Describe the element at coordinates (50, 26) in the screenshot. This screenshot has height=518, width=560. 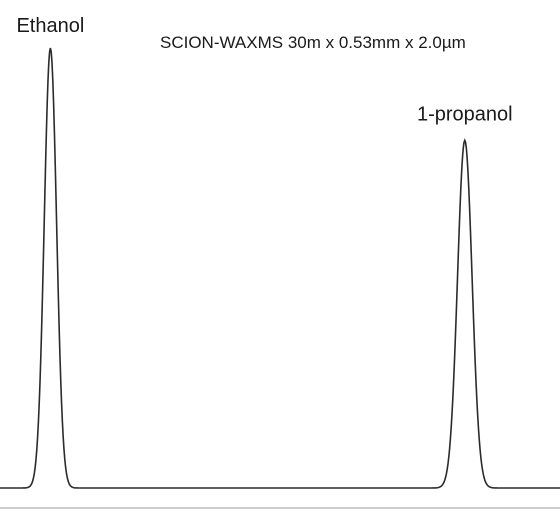
I see `peak-label-ethanol: Ethanol` at that location.